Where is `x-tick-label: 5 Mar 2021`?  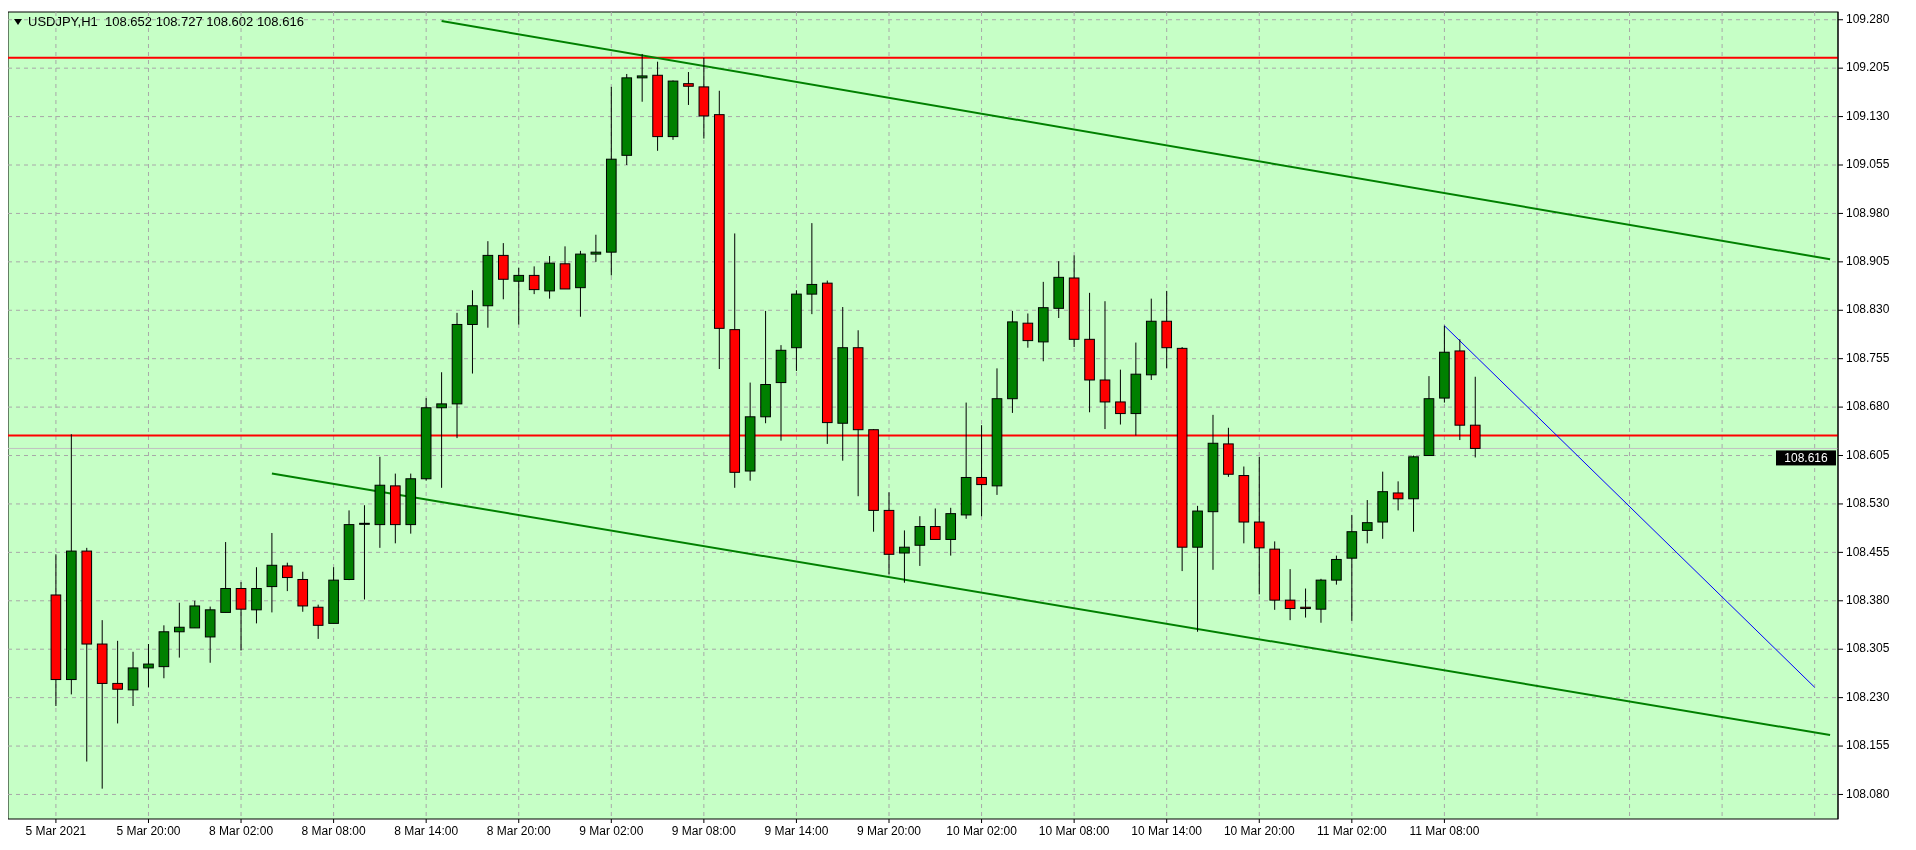 x-tick-label: 5 Mar 2021 is located at coordinates (56, 831).